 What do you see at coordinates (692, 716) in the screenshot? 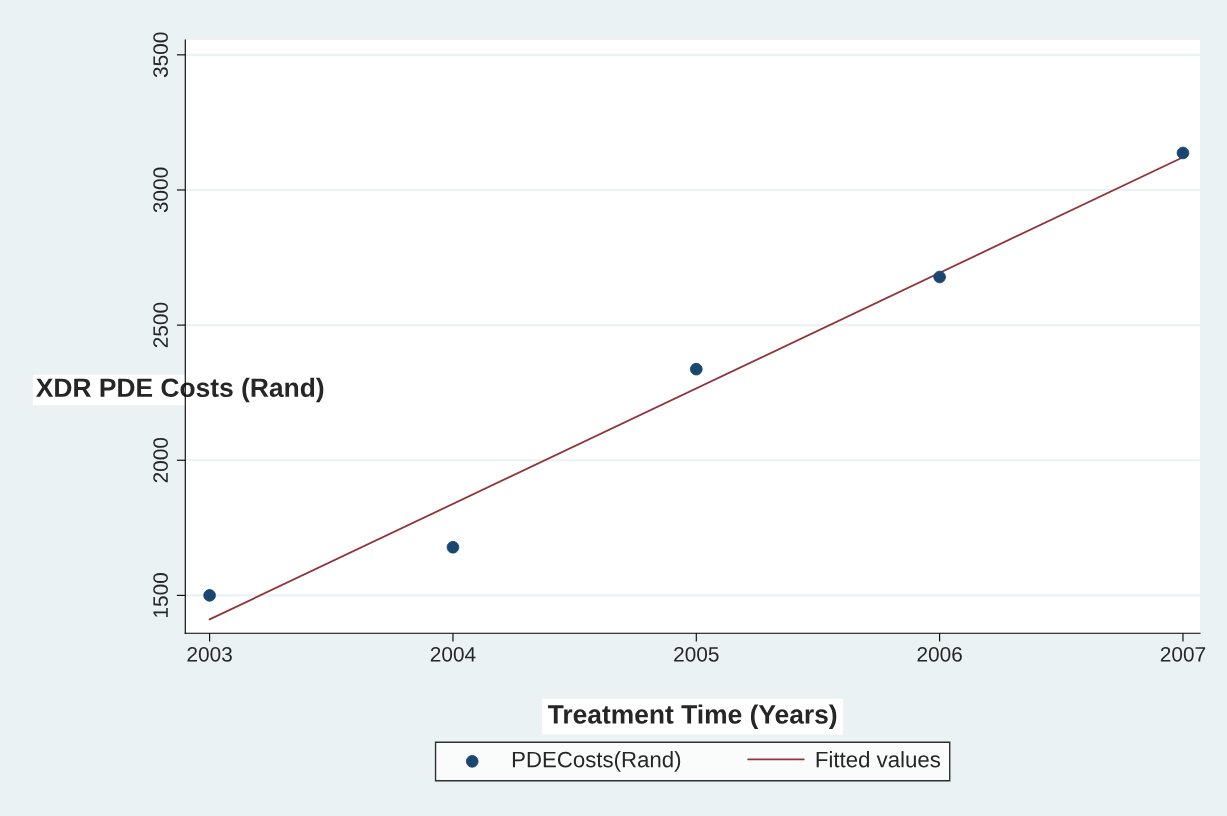
I see `x-axis-title: Treatment Time (Years)` at bounding box center [692, 716].